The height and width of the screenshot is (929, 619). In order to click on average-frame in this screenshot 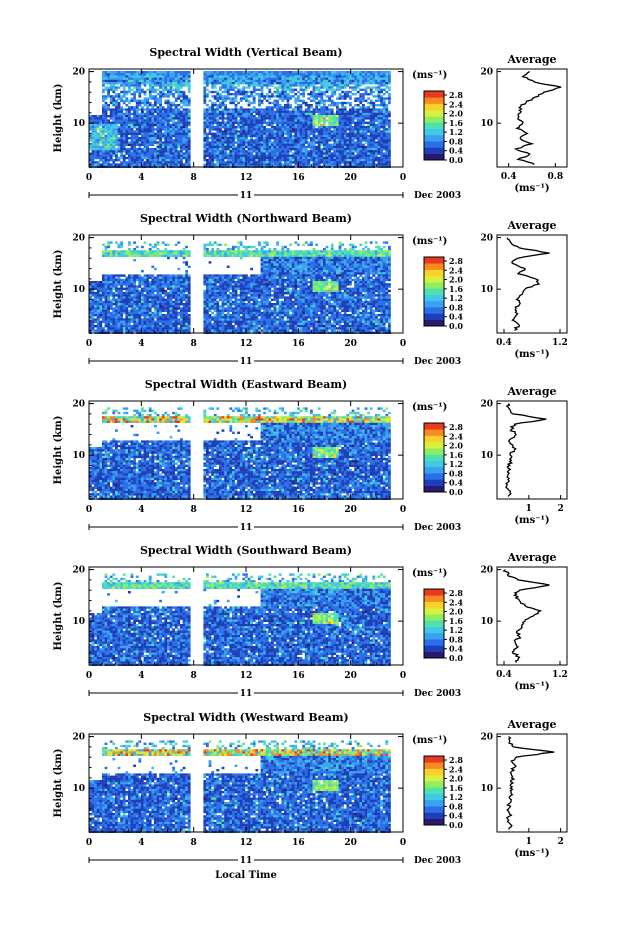, I will do `click(532, 118)`.